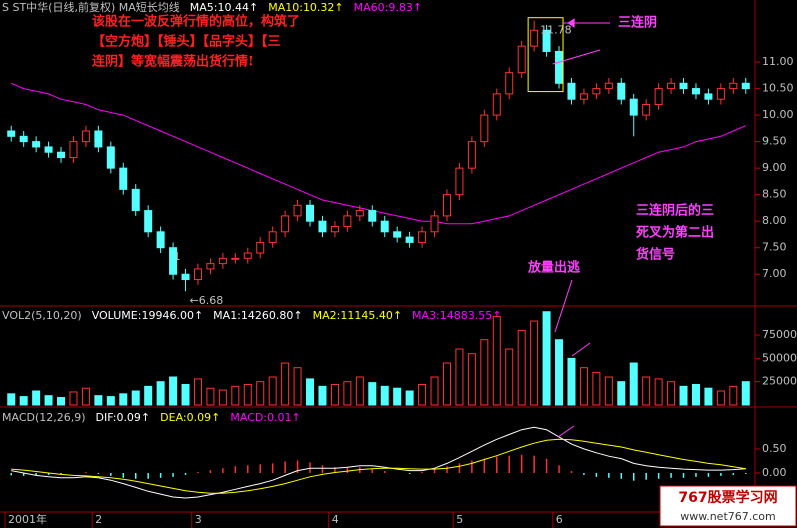 This screenshot has height=528, width=797. Describe the element at coordinates (257, 315) in the screenshot. I see `panel-header: MA1:14260.80↑` at that location.